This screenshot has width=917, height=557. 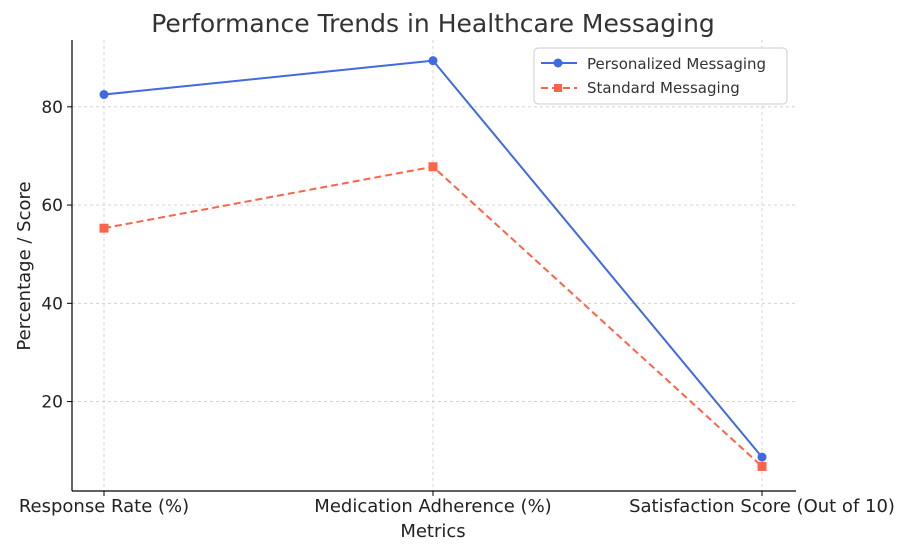 What do you see at coordinates (52, 403) in the screenshot?
I see `y-tick-label: 20` at bounding box center [52, 403].